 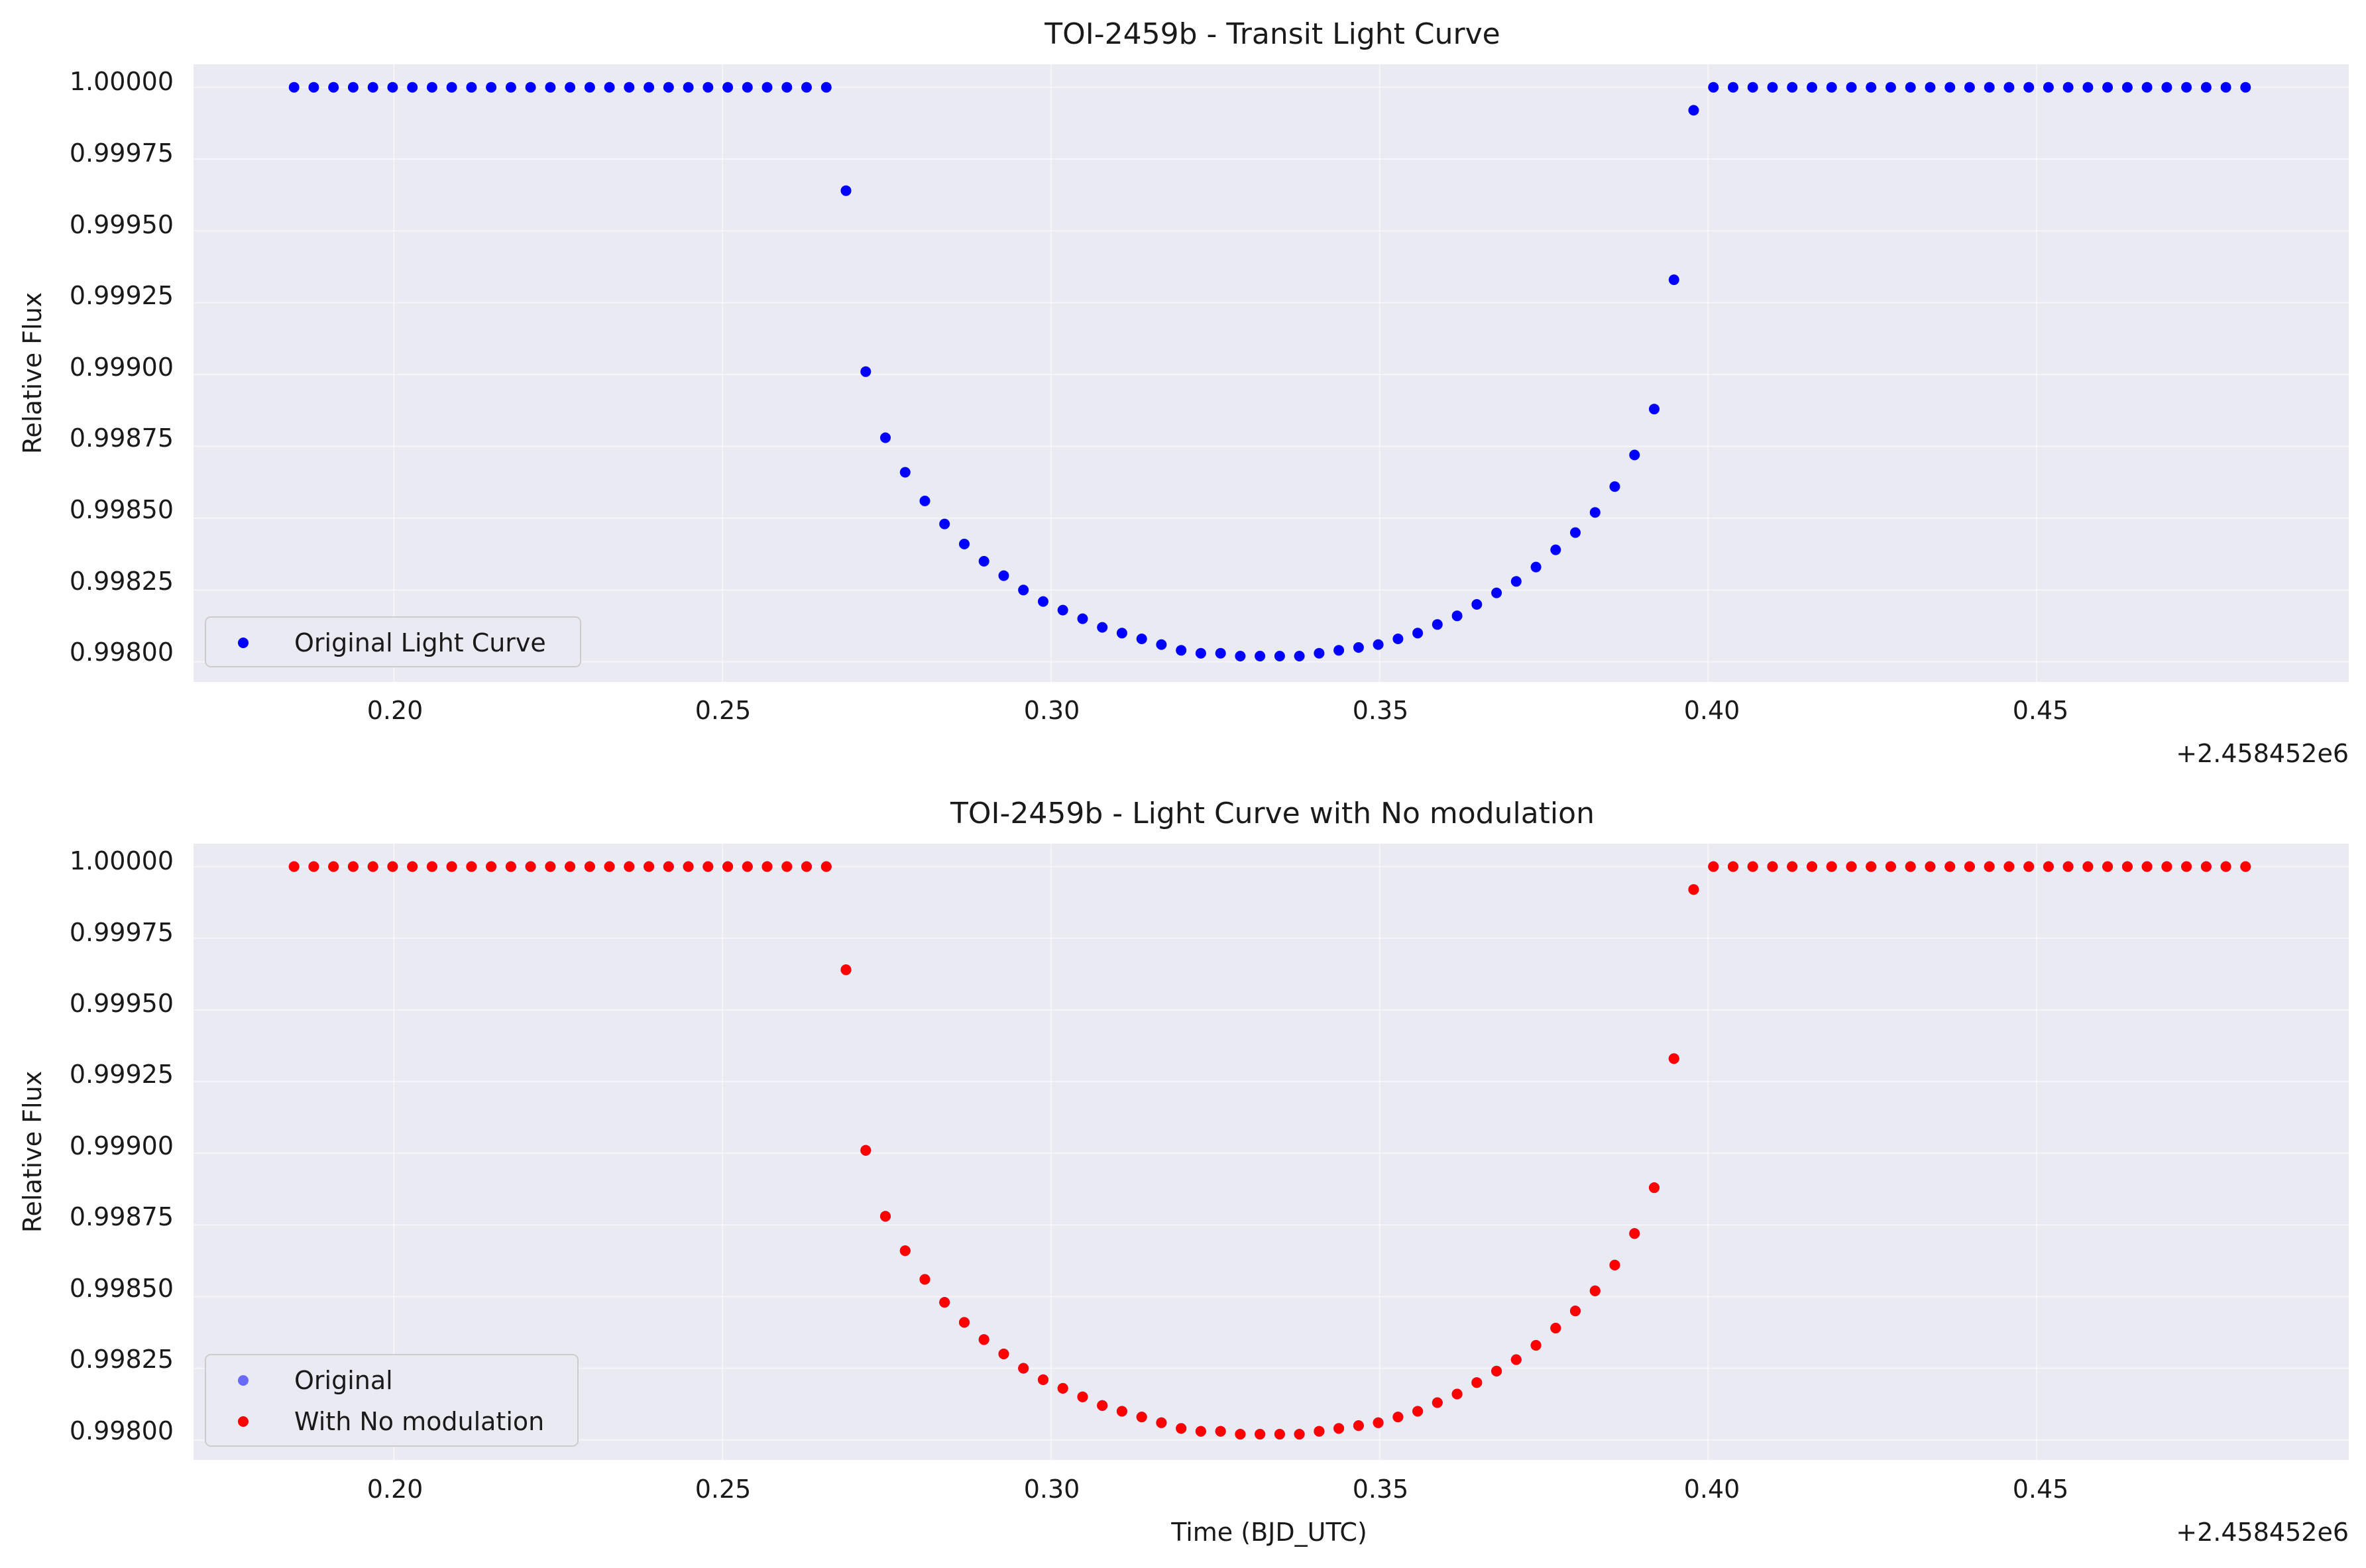 What do you see at coordinates (1381, 711) in the screenshot?
I see `x-tick-label: 0.35` at bounding box center [1381, 711].